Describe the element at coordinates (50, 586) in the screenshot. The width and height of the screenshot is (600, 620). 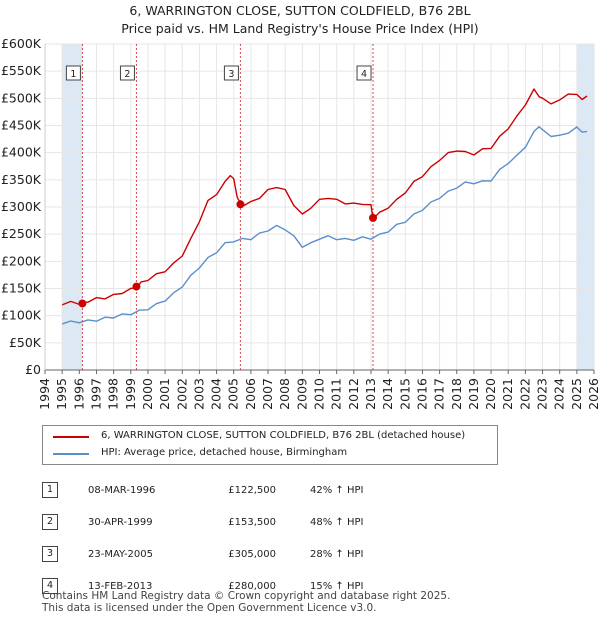
I see `sale-number: 4` at that location.